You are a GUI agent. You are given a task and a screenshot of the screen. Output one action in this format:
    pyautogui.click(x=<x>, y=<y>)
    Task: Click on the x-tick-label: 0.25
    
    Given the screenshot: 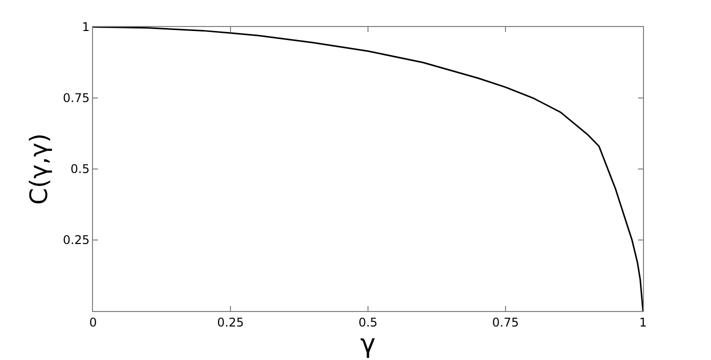 What is the action you would take?
    pyautogui.click(x=230, y=322)
    